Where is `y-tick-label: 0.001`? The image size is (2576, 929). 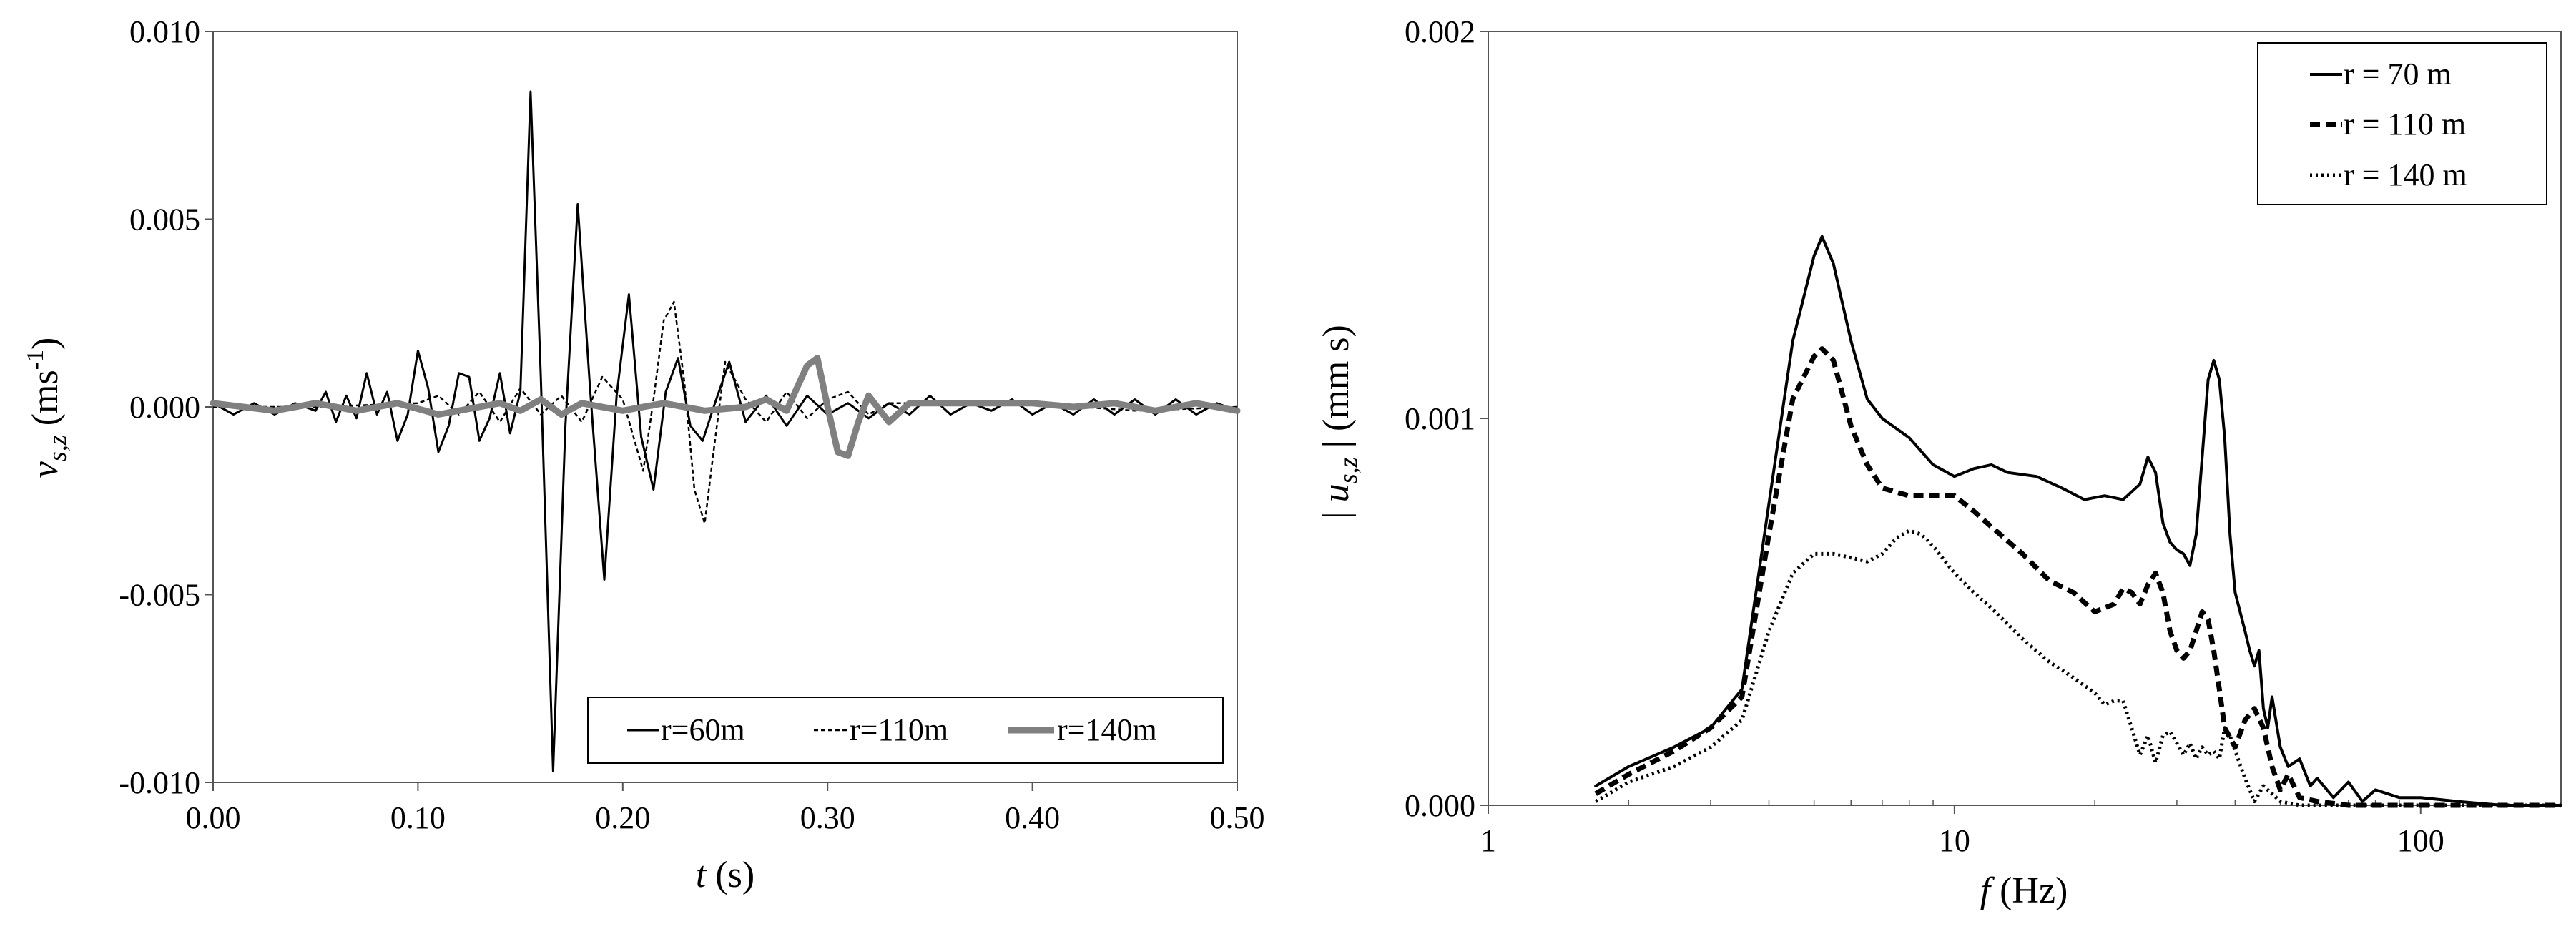
y-tick-label: 0.001 is located at coordinates (1440, 418).